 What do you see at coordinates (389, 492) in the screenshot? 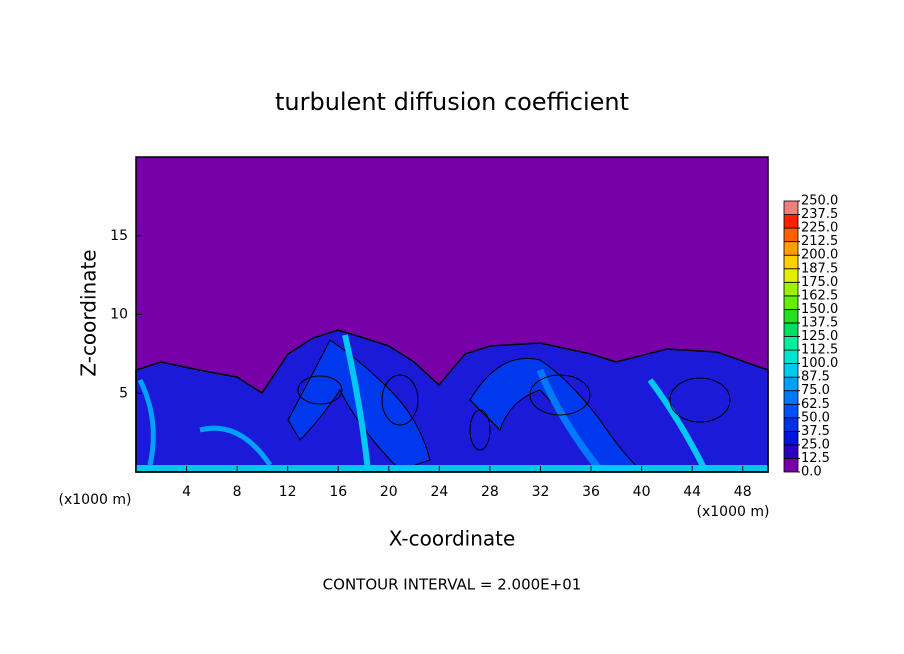
I see `x-tick-label: 20` at bounding box center [389, 492].